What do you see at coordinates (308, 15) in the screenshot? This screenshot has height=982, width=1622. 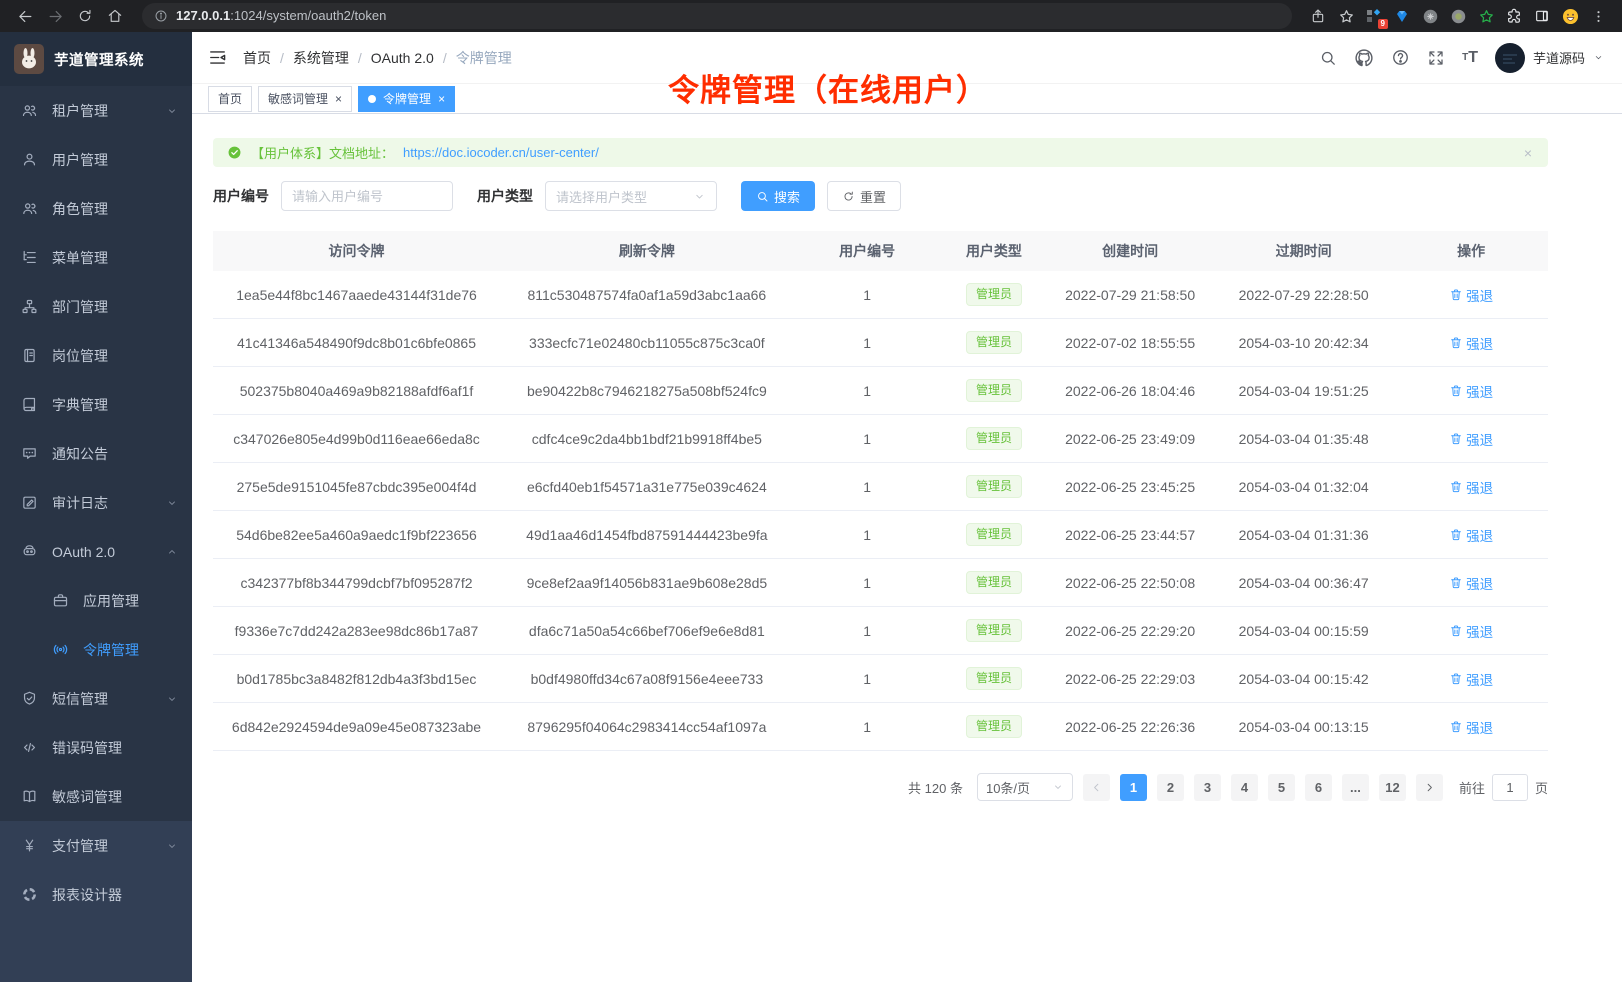 I see `url-path: :1024/system/oauth2/token` at bounding box center [308, 15].